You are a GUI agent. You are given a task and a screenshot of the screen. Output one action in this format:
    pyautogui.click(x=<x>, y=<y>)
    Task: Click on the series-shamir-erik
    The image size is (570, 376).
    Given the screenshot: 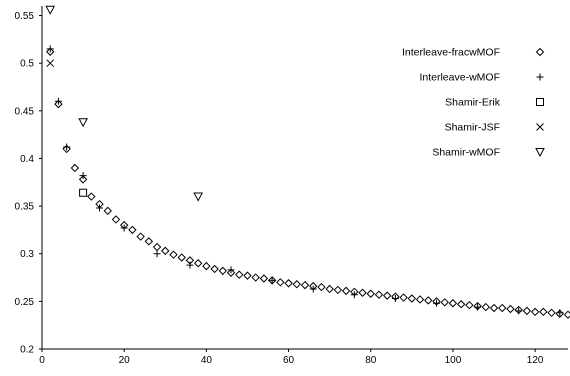 What is the action you would take?
    pyautogui.click(x=83, y=192)
    